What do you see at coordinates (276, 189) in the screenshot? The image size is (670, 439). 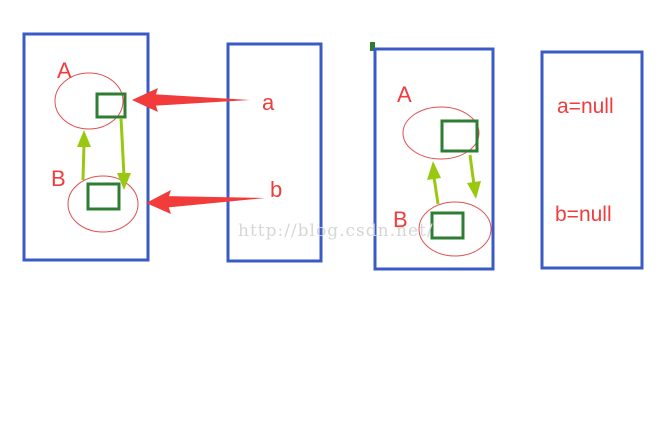 I see `left-var-b: b` at bounding box center [276, 189].